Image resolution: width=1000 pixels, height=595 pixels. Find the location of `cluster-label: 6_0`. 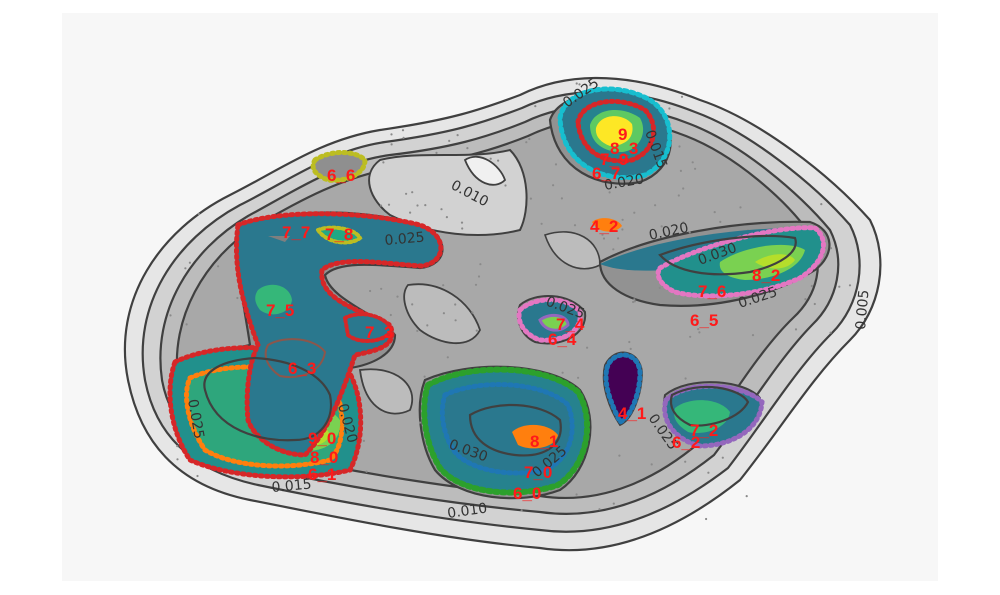

cluster-label: 6_0 is located at coordinates (527, 493).